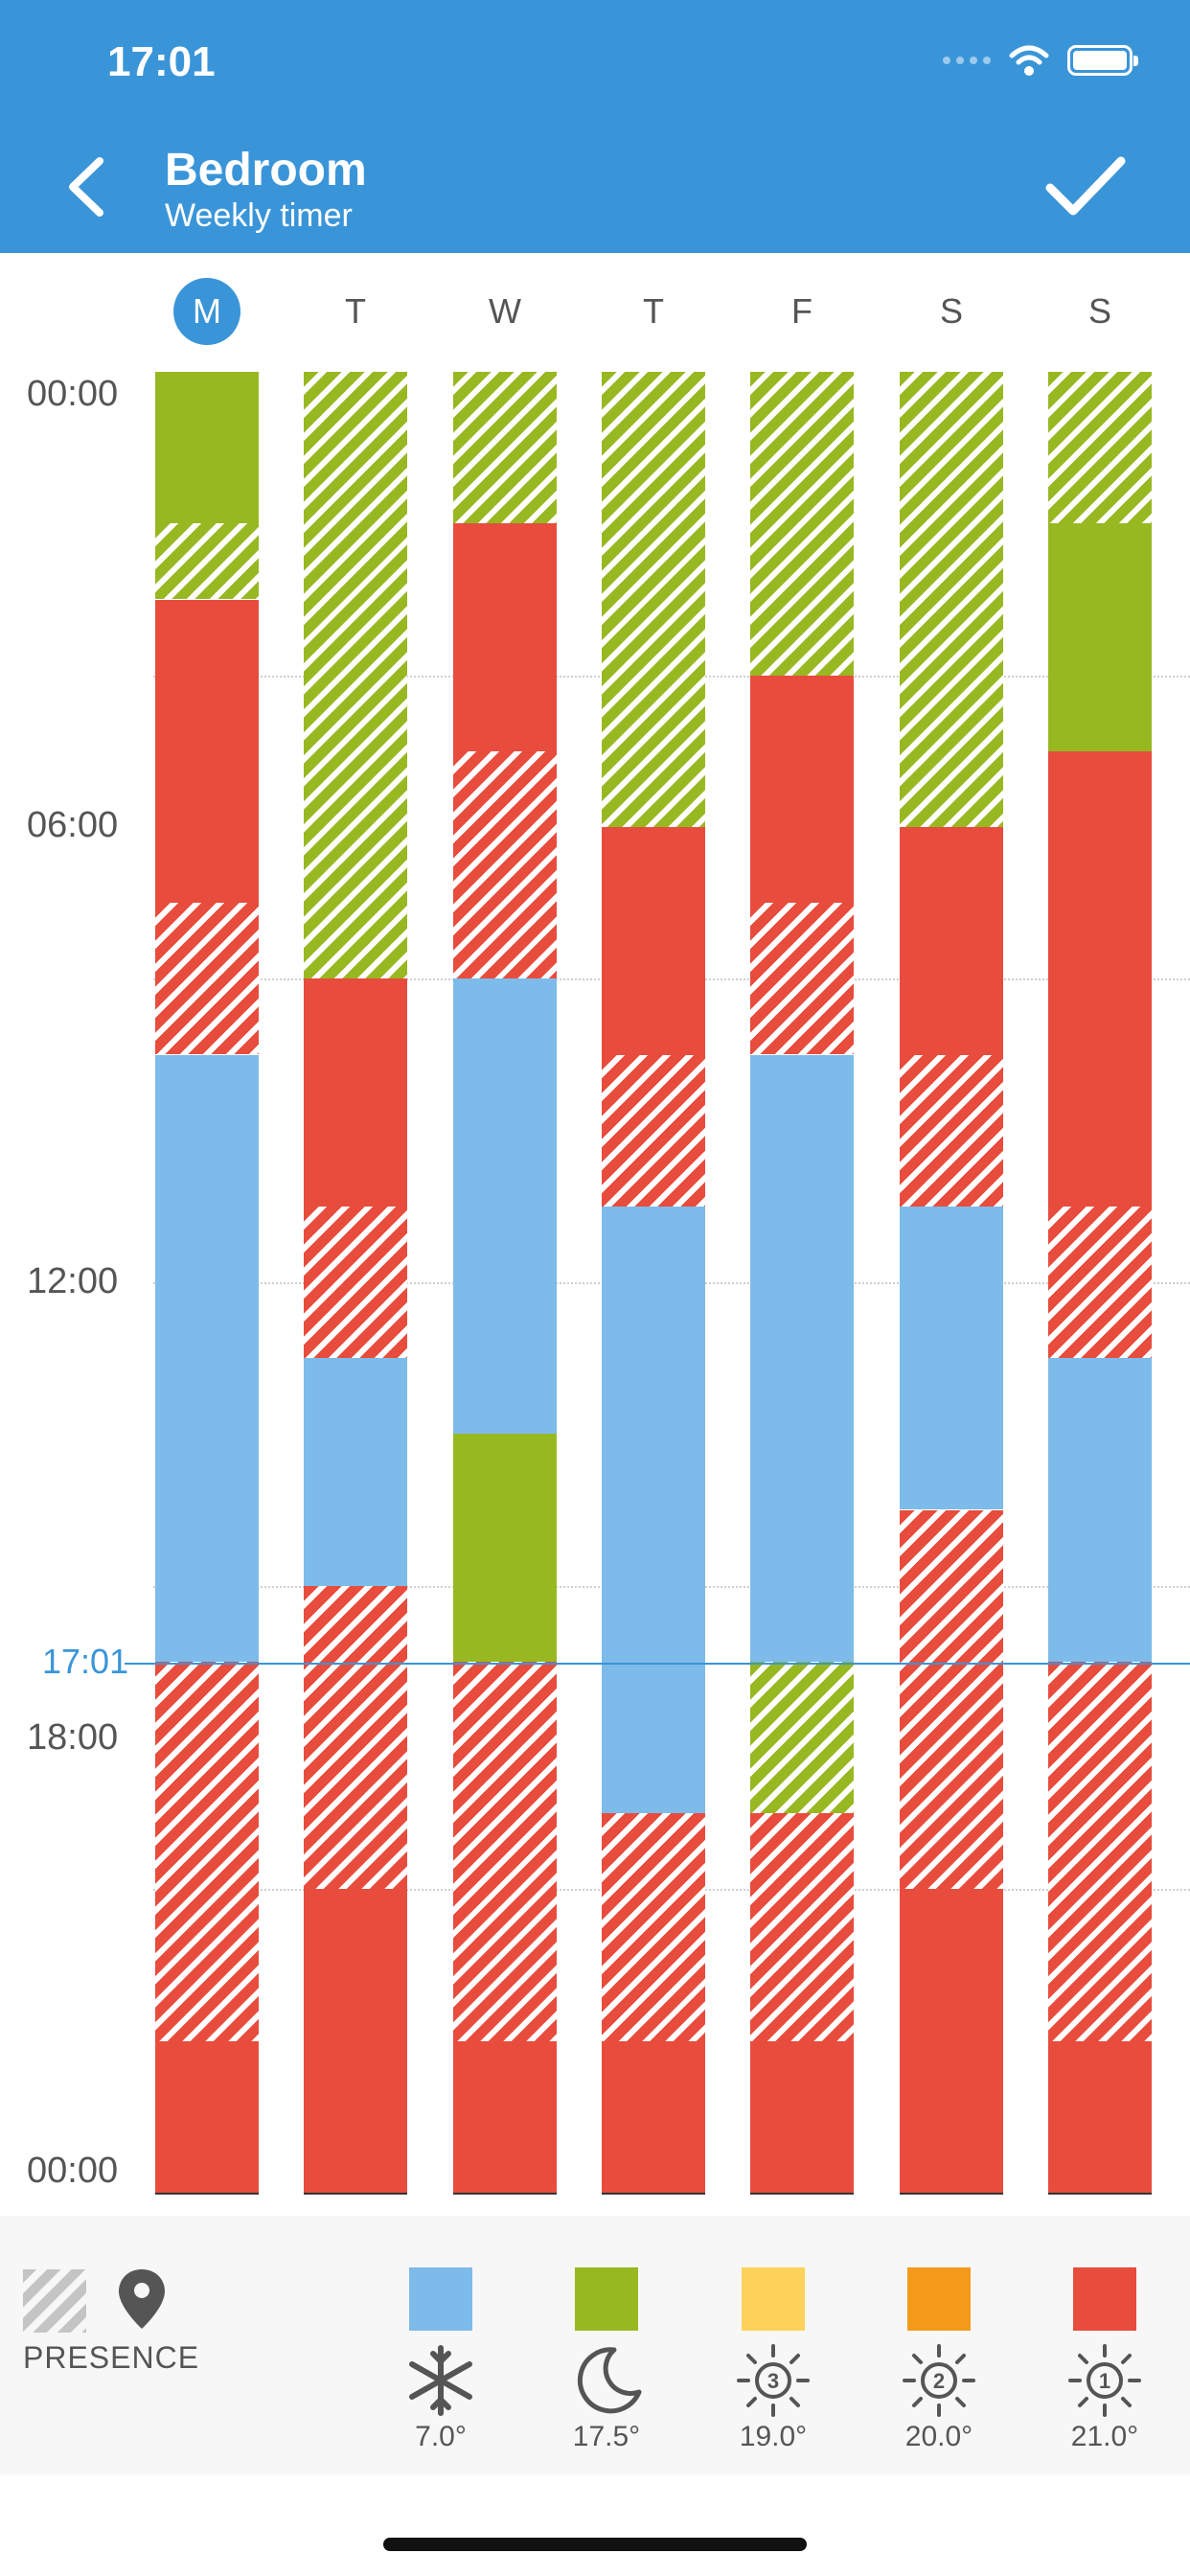 This screenshot has width=1190, height=2576. I want to click on schedule-column-saturday, so click(952, 1283).